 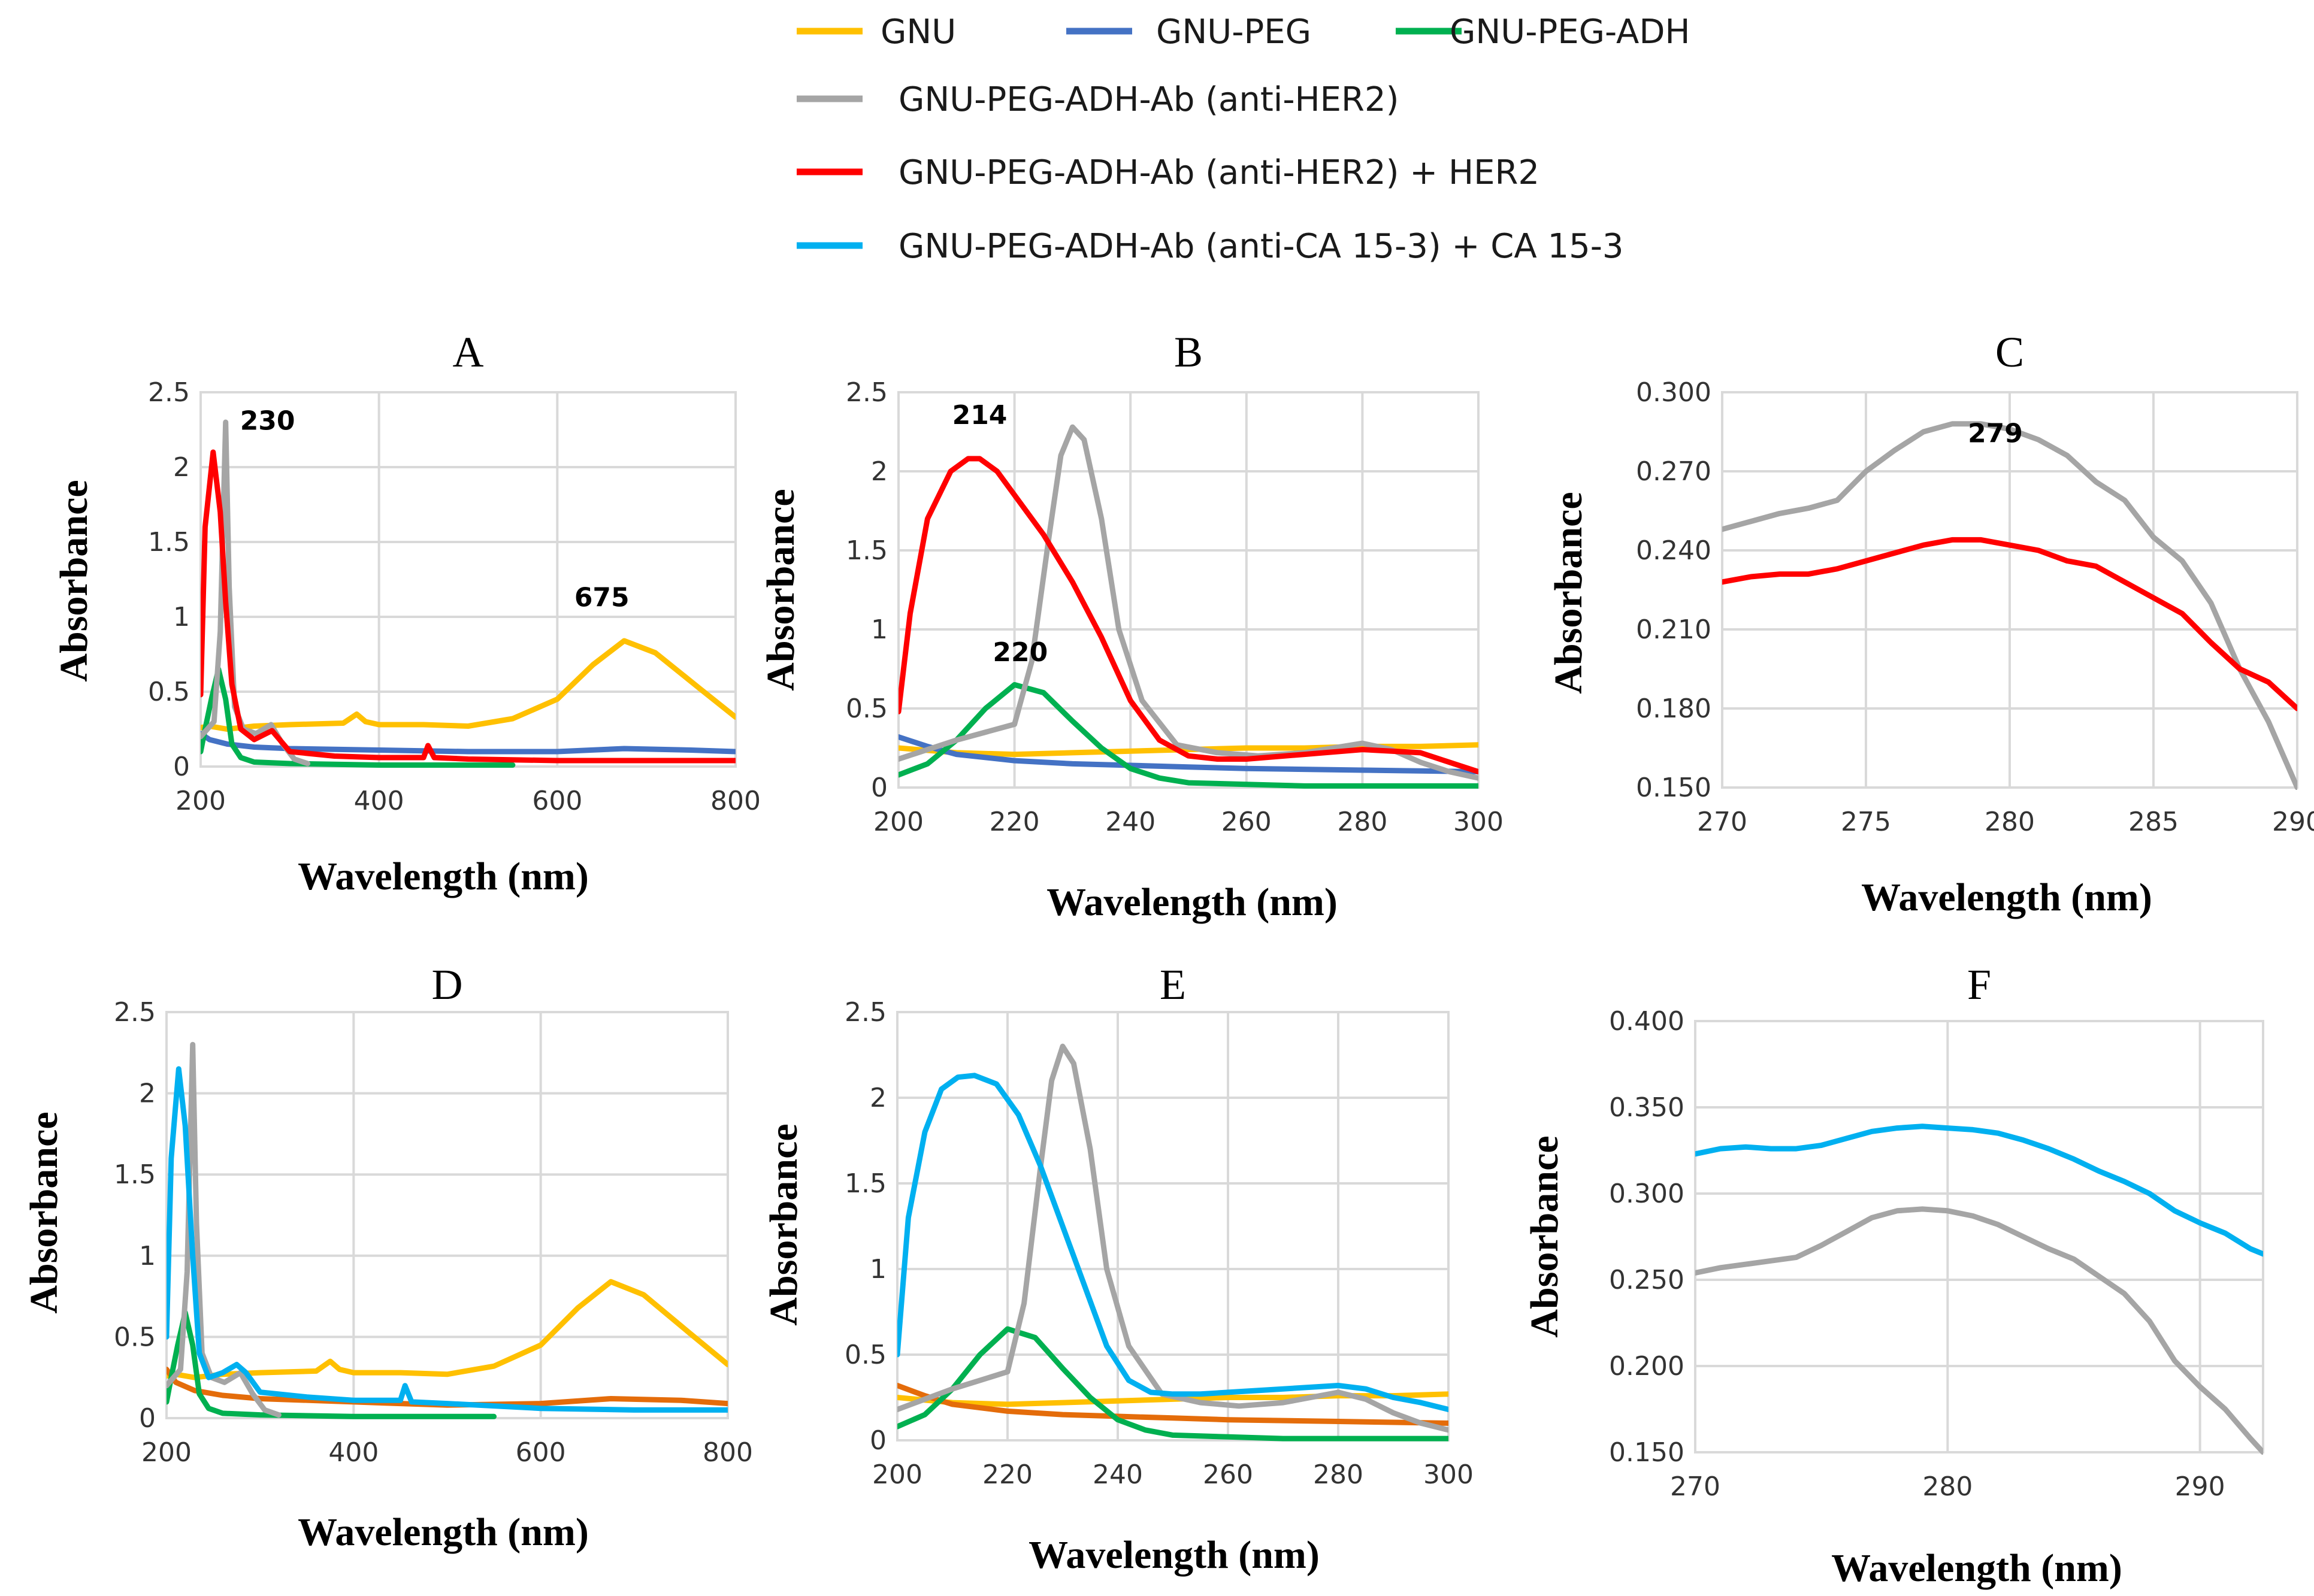 I want to click on panel-f-series, so click(x=1979, y=1289).